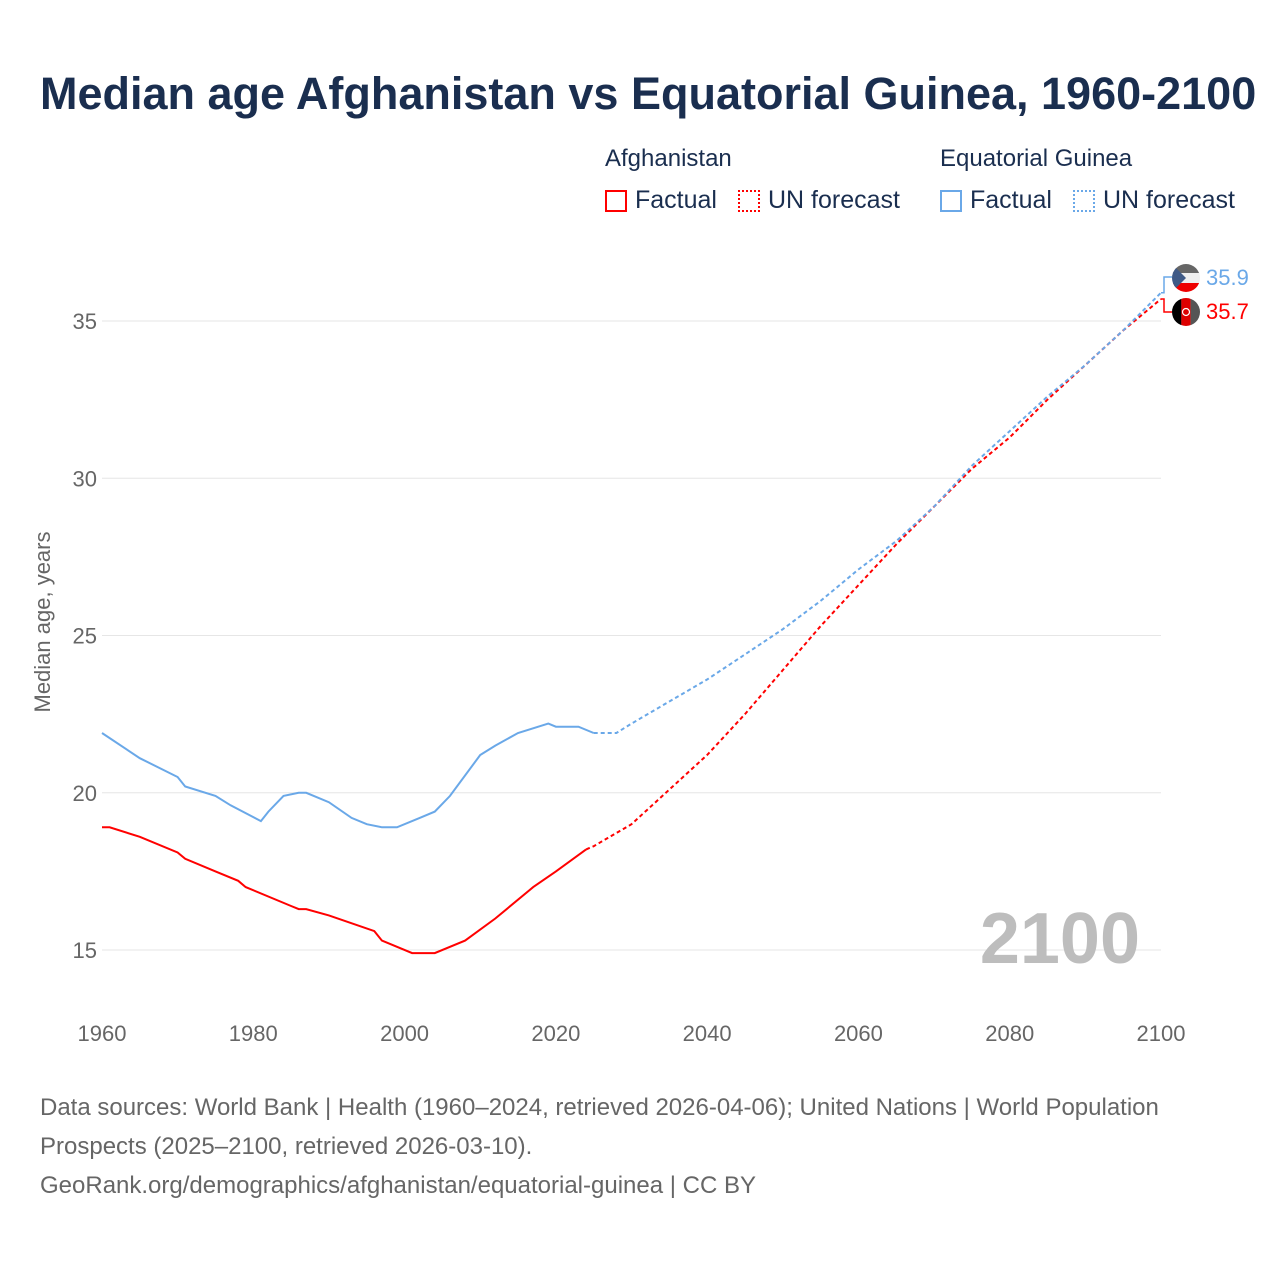 This screenshot has width=1280, height=1280. Describe the element at coordinates (344, 890) in the screenshot. I see `series-line-afghanistan-factual` at that location.